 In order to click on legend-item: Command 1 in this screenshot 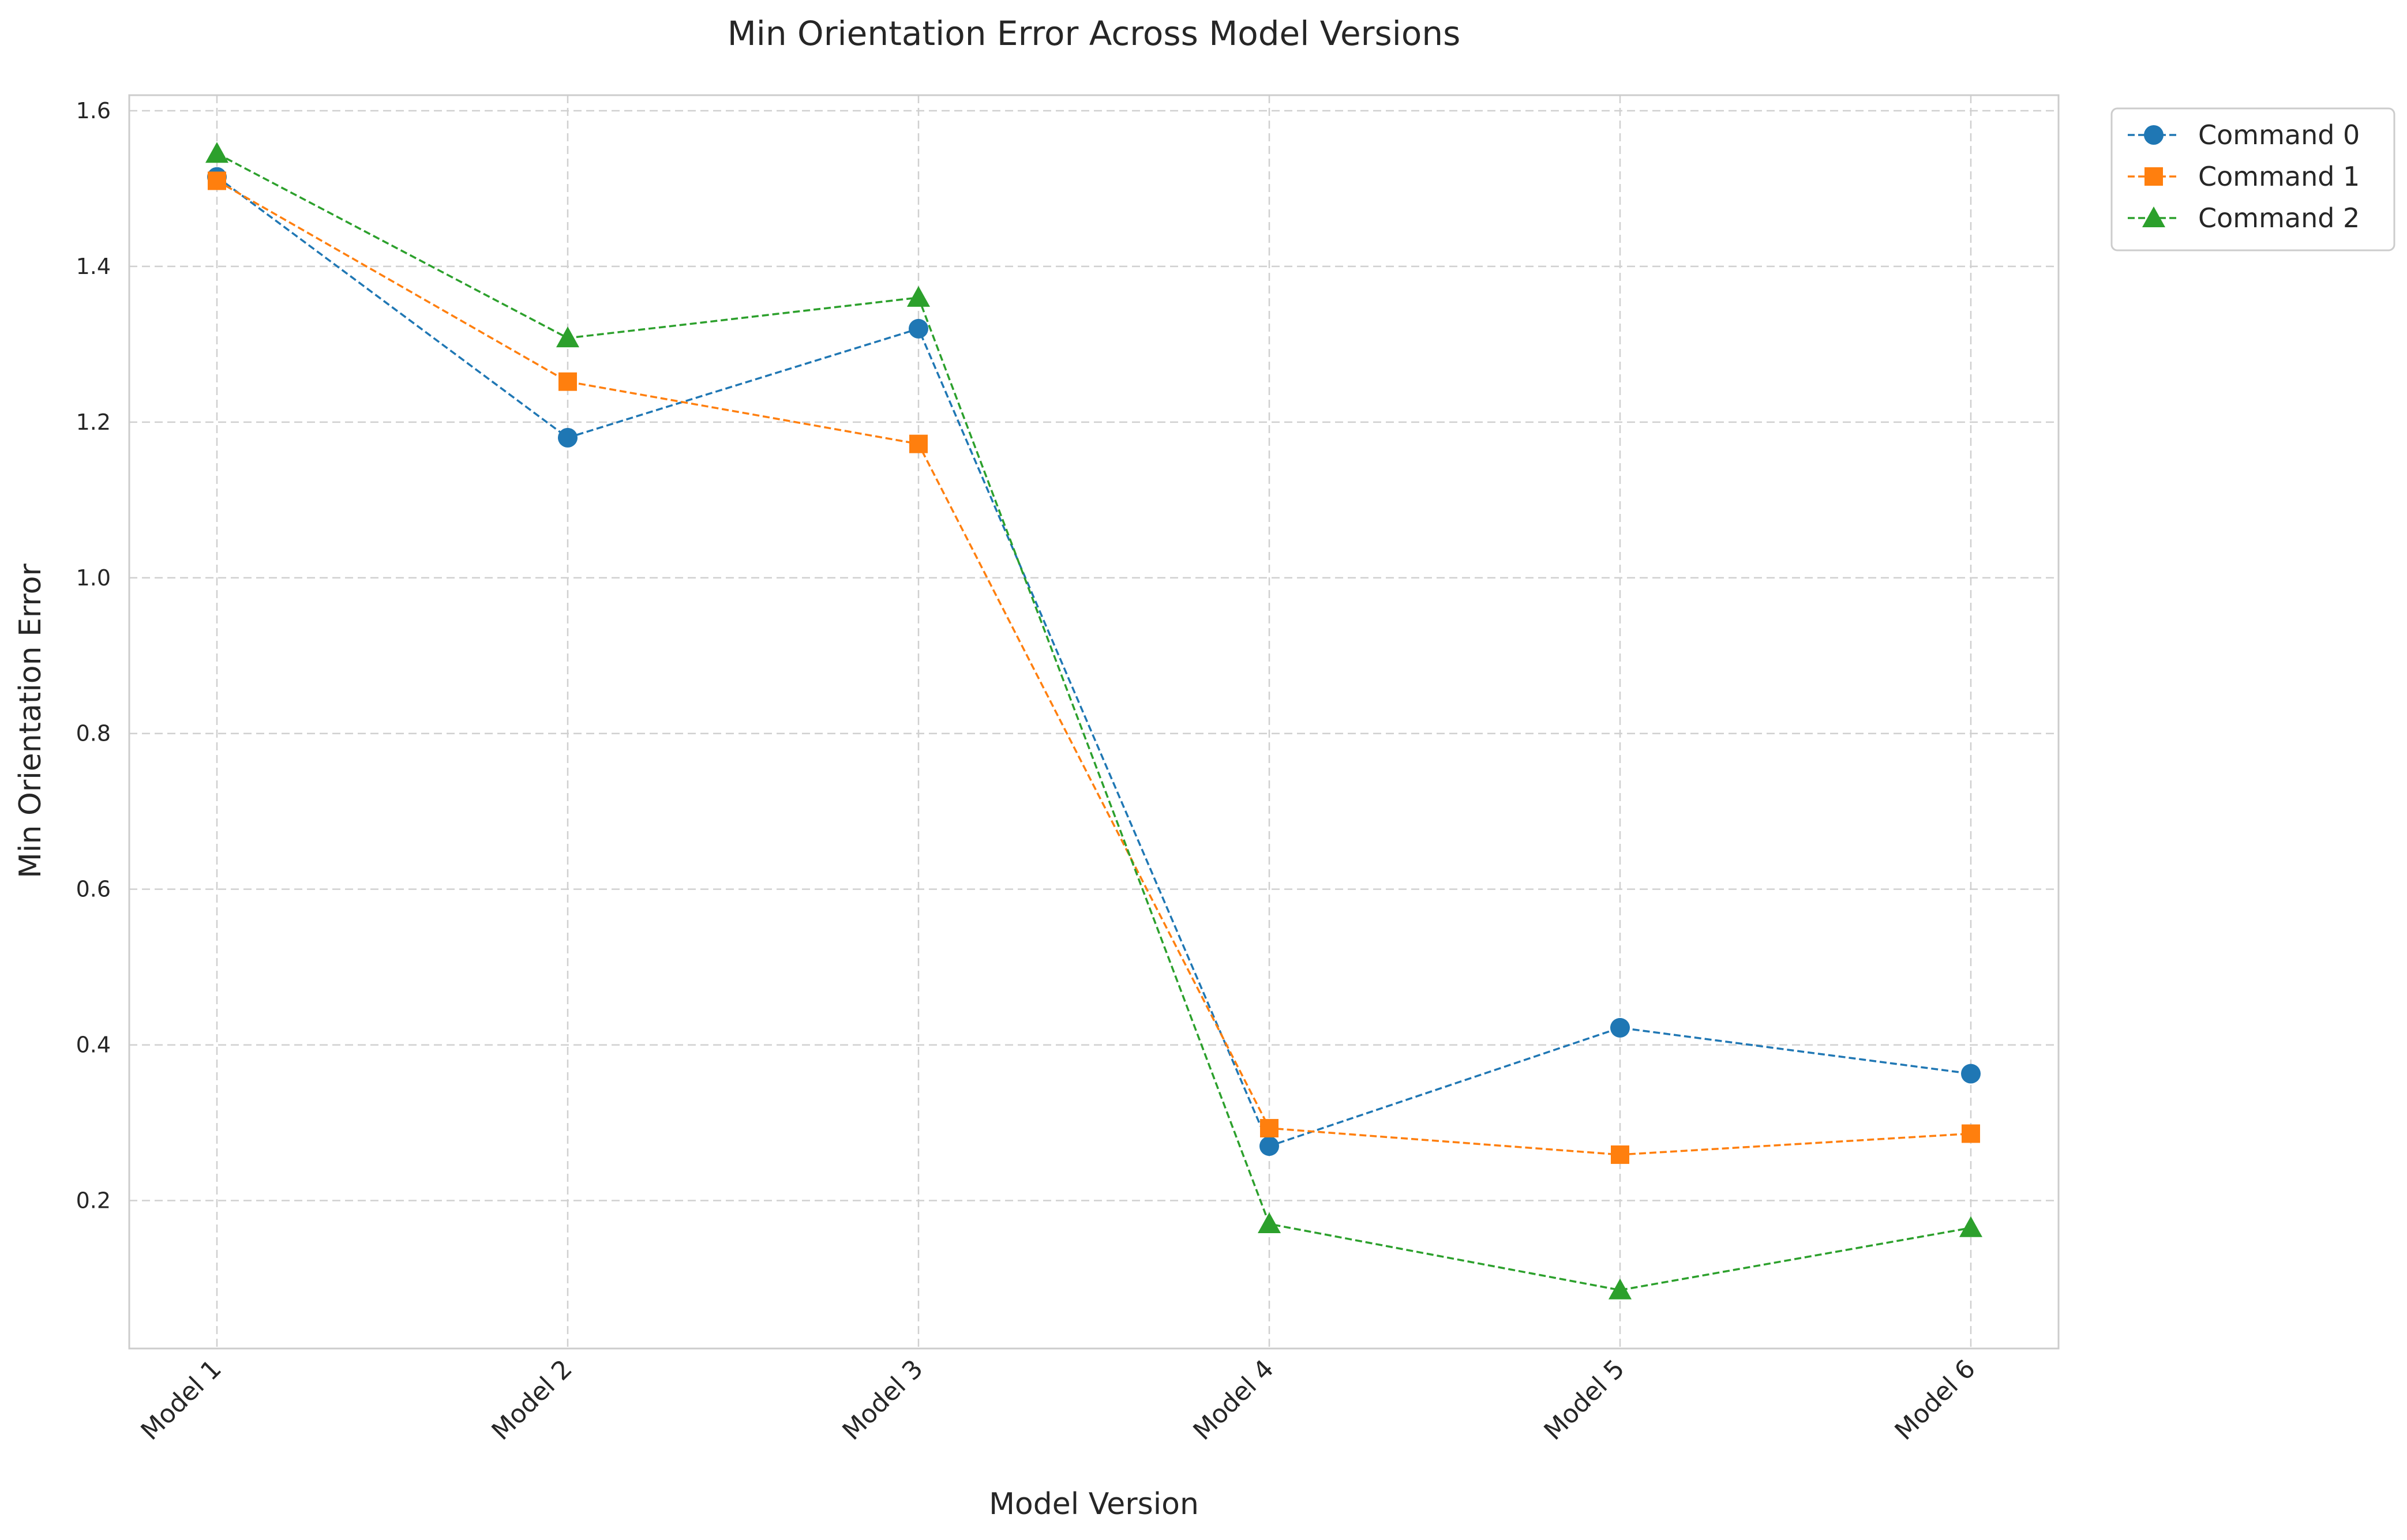, I will do `click(2244, 176)`.